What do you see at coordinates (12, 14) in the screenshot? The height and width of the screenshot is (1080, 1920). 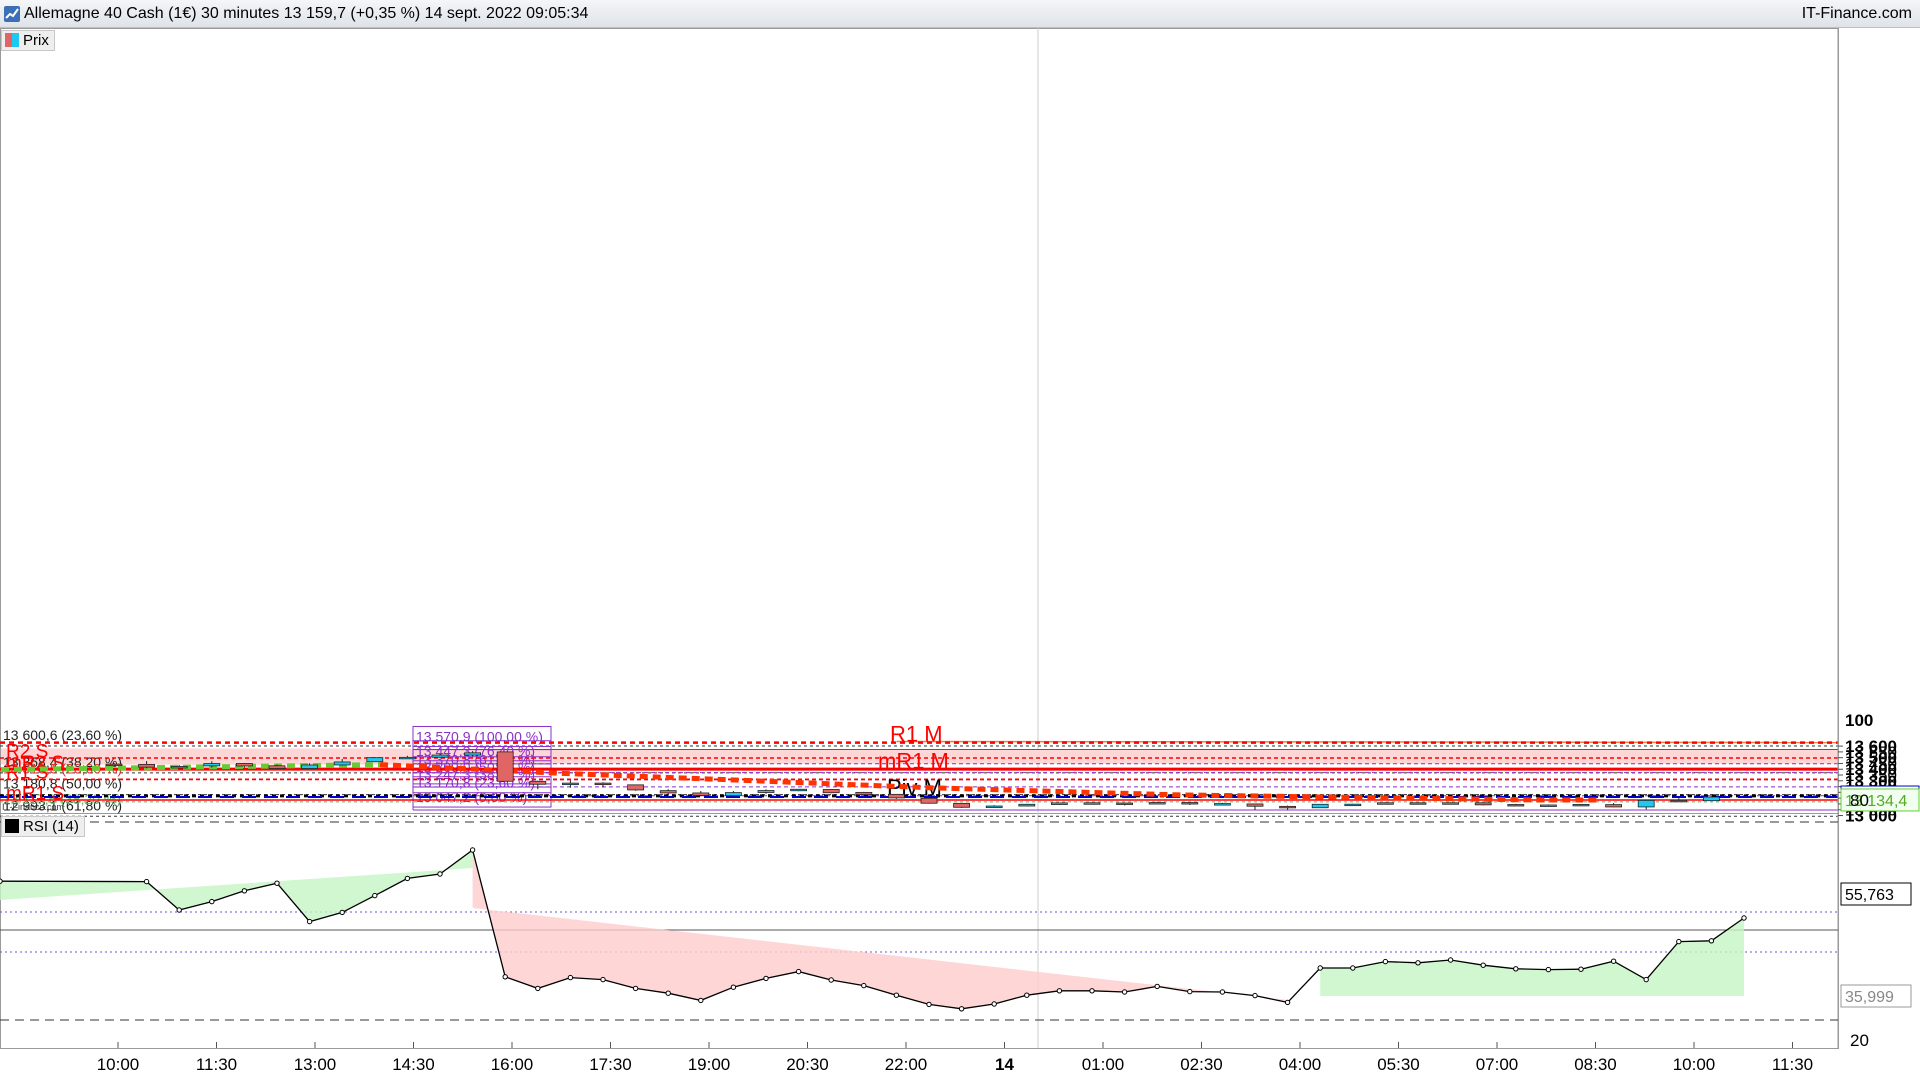 I see `chart-app-icon` at bounding box center [12, 14].